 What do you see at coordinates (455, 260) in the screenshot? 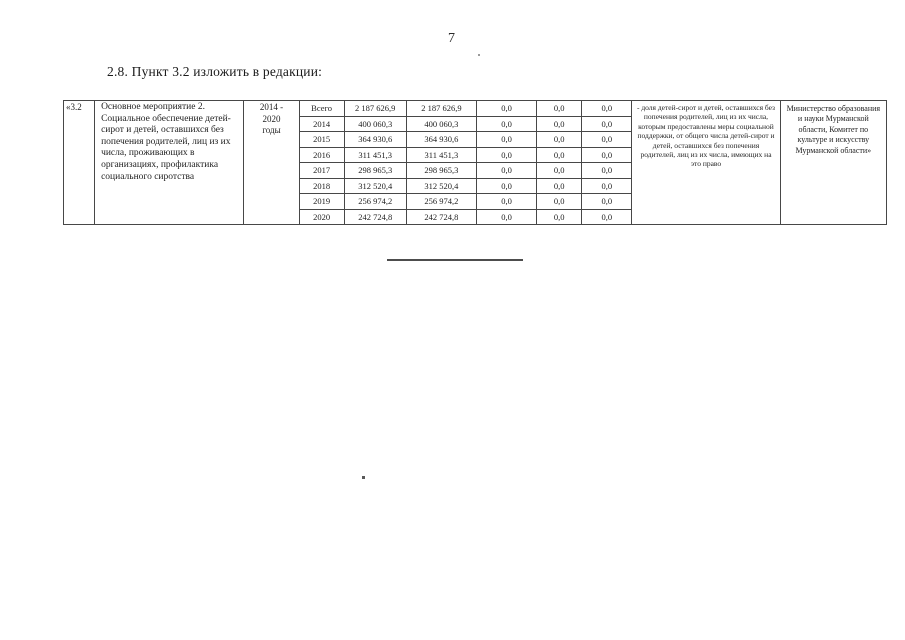
I see `horizontal-rule` at bounding box center [455, 260].